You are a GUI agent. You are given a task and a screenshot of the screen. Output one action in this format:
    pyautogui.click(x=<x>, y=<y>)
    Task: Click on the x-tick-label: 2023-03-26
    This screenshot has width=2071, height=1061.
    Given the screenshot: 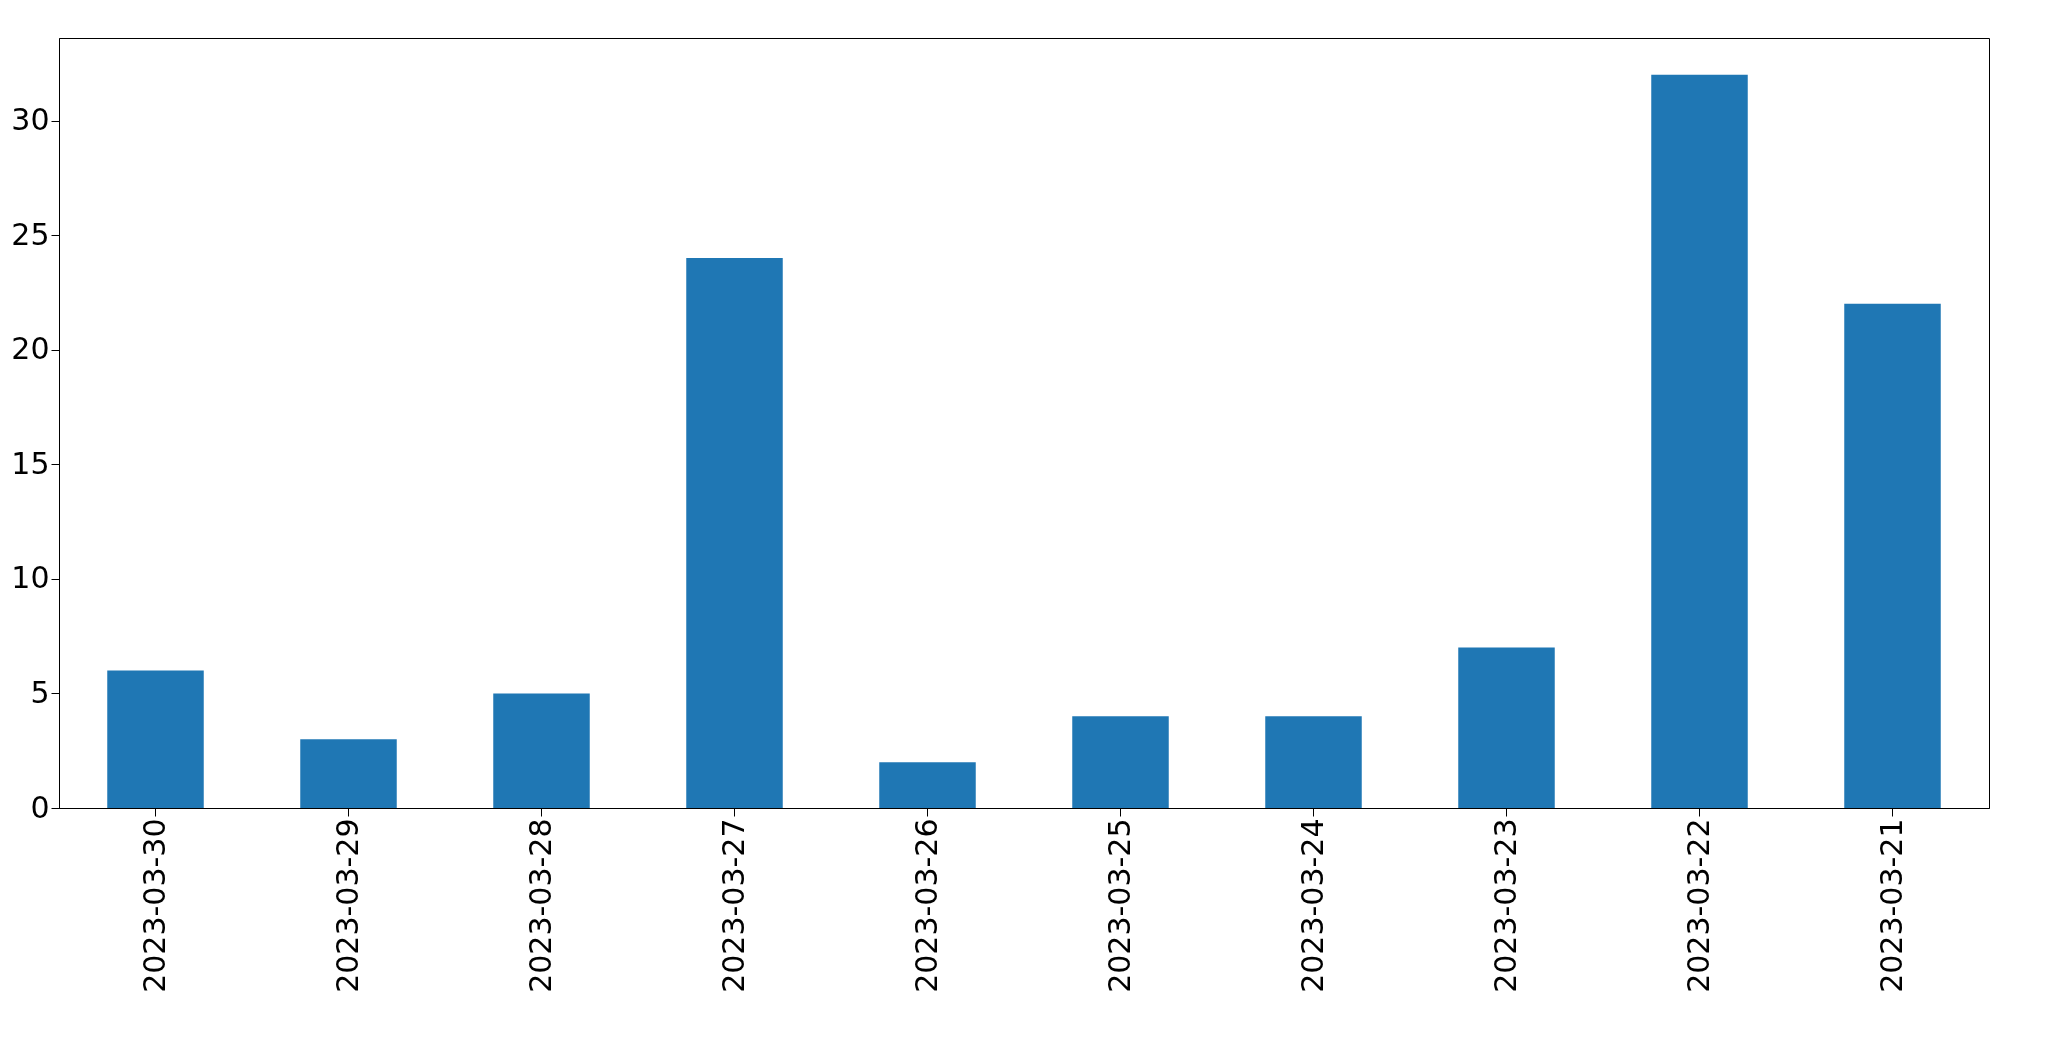 What is the action you would take?
    pyautogui.click(x=926, y=905)
    